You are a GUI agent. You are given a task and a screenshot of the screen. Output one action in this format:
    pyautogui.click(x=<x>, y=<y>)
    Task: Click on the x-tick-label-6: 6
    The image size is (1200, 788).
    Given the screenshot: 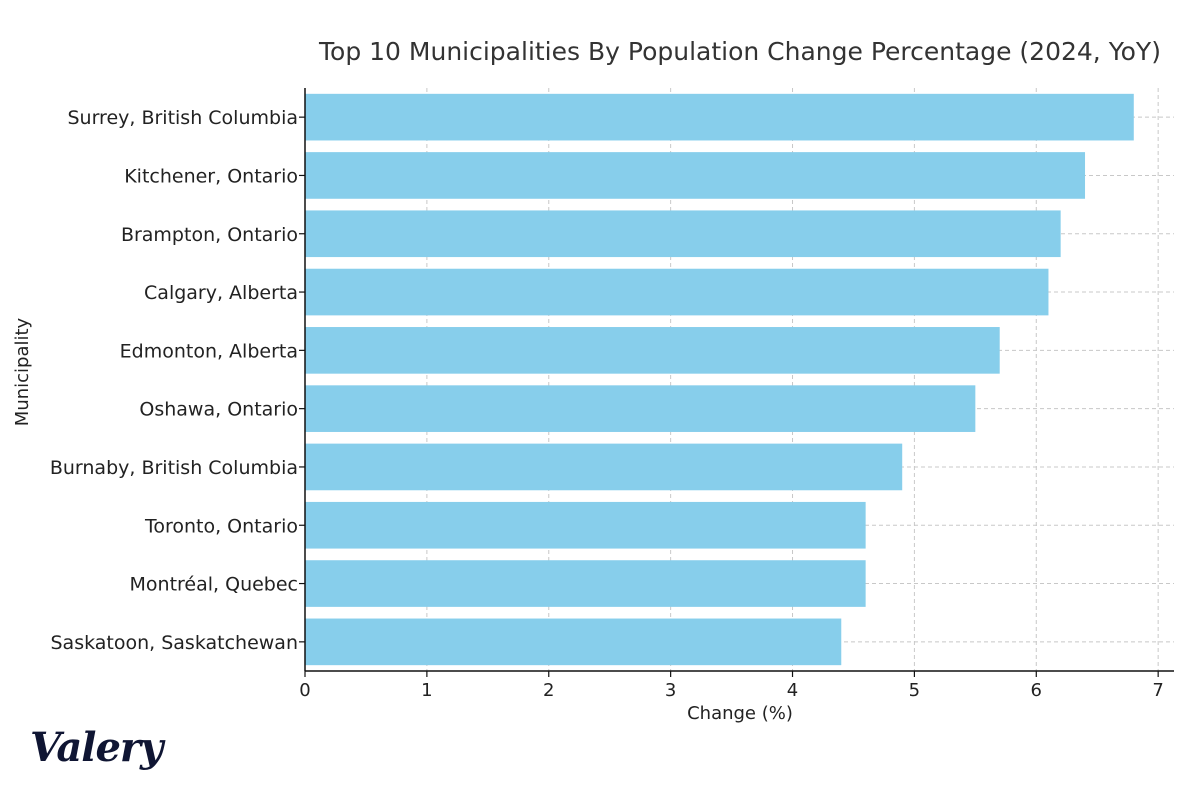 What is the action you would take?
    pyautogui.click(x=1036, y=690)
    